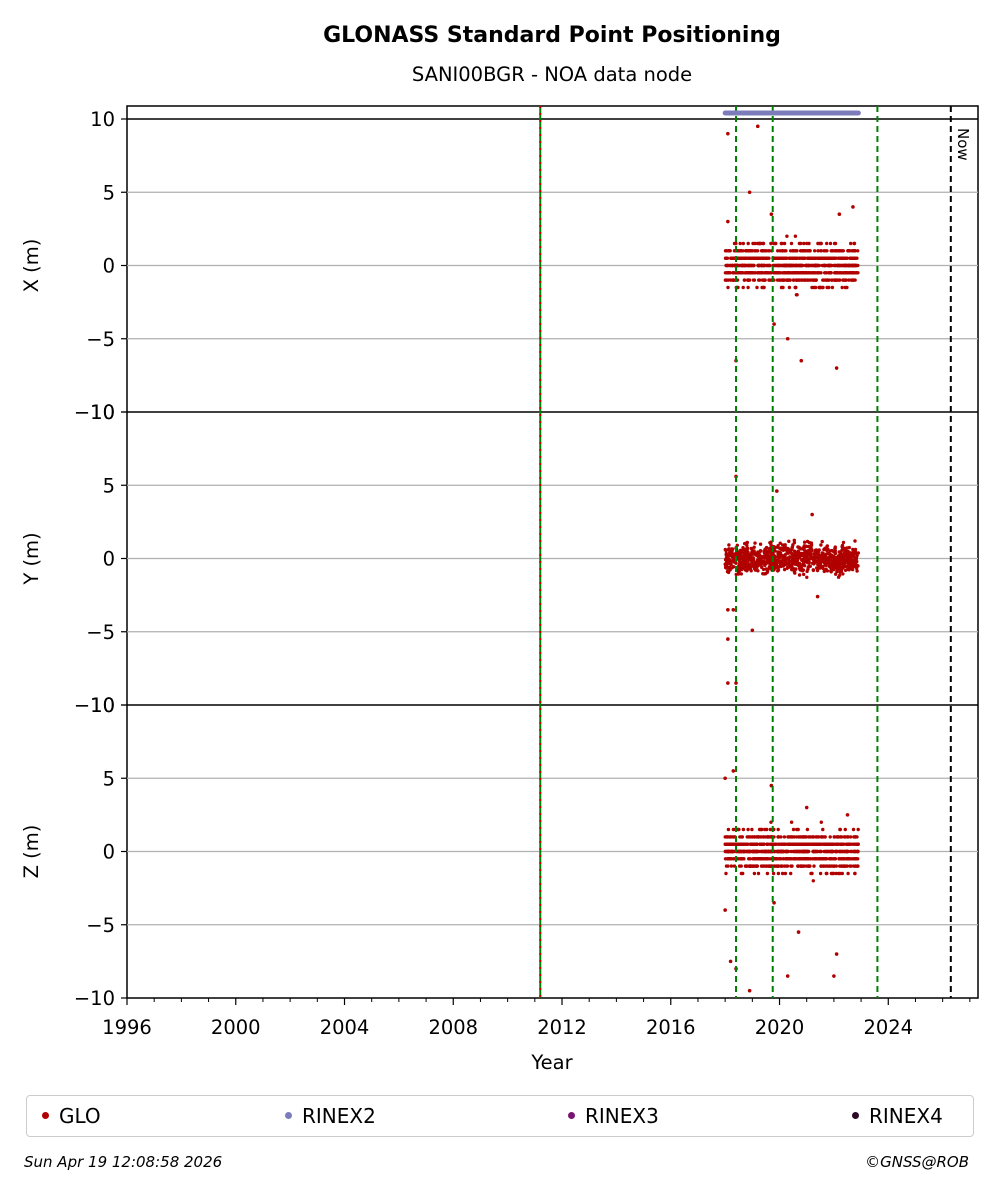 The width and height of the screenshot is (997, 1194). What do you see at coordinates (31, 266) in the screenshot?
I see `y-axis-label: X (m)` at bounding box center [31, 266].